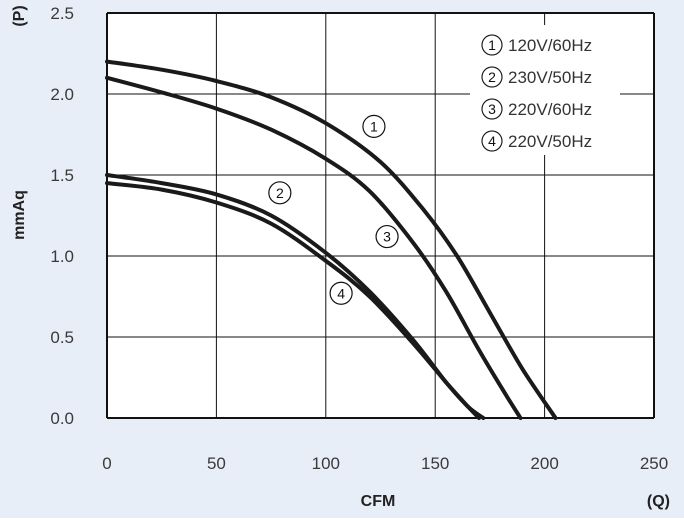 Image resolution: width=684 pixels, height=523 pixels. What do you see at coordinates (658, 501) in the screenshot?
I see `x-axis-unit: (Q)` at bounding box center [658, 501].